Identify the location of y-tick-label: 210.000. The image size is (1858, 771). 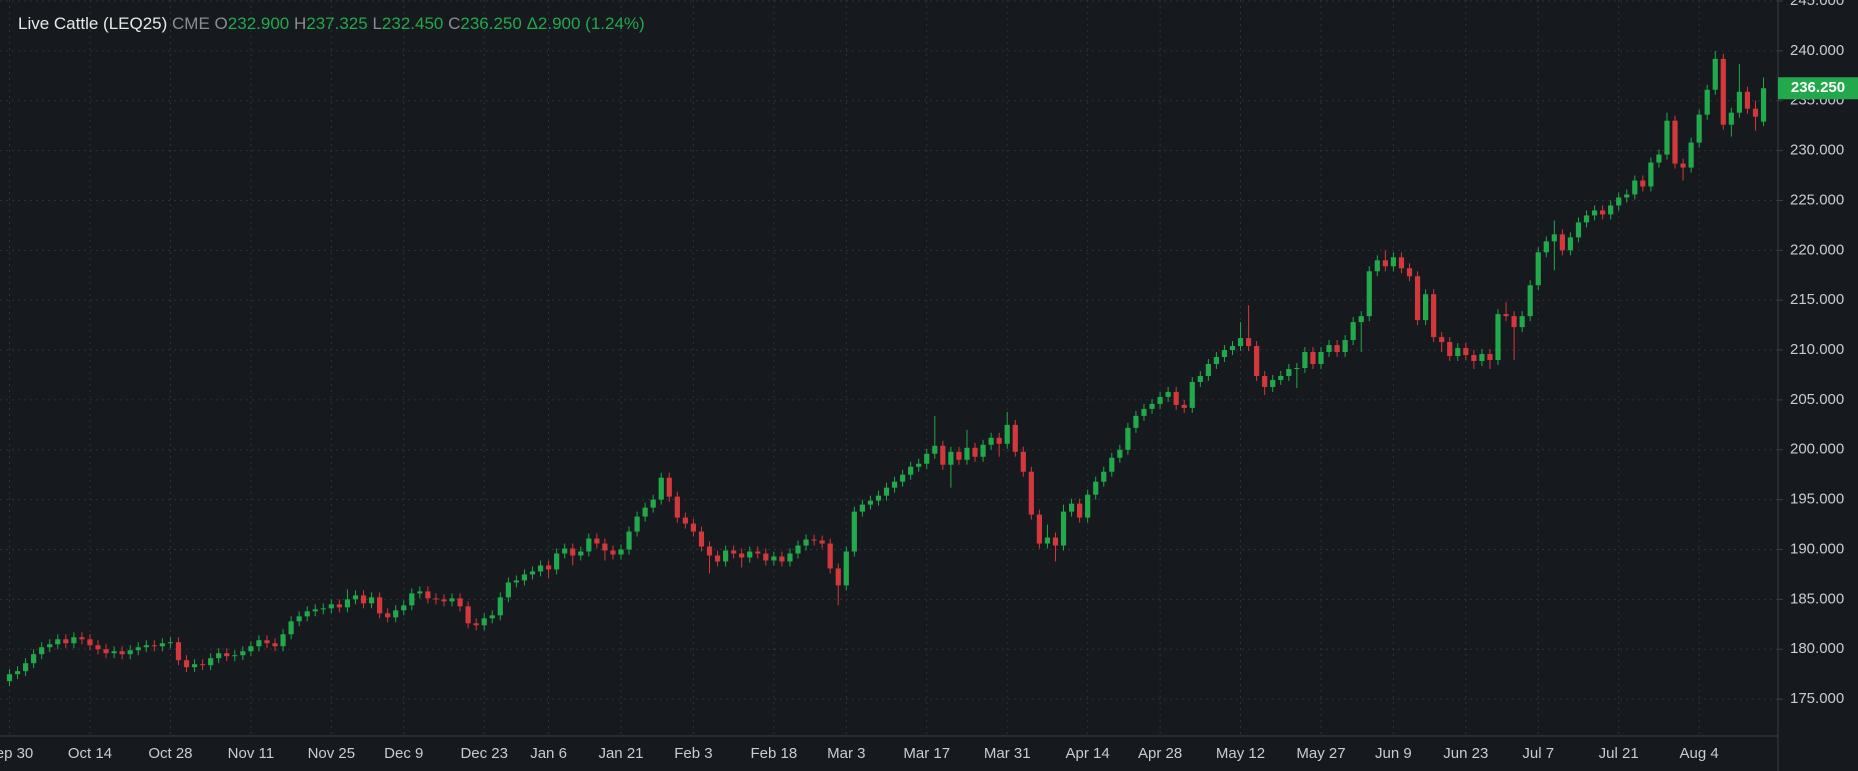
(1817, 349).